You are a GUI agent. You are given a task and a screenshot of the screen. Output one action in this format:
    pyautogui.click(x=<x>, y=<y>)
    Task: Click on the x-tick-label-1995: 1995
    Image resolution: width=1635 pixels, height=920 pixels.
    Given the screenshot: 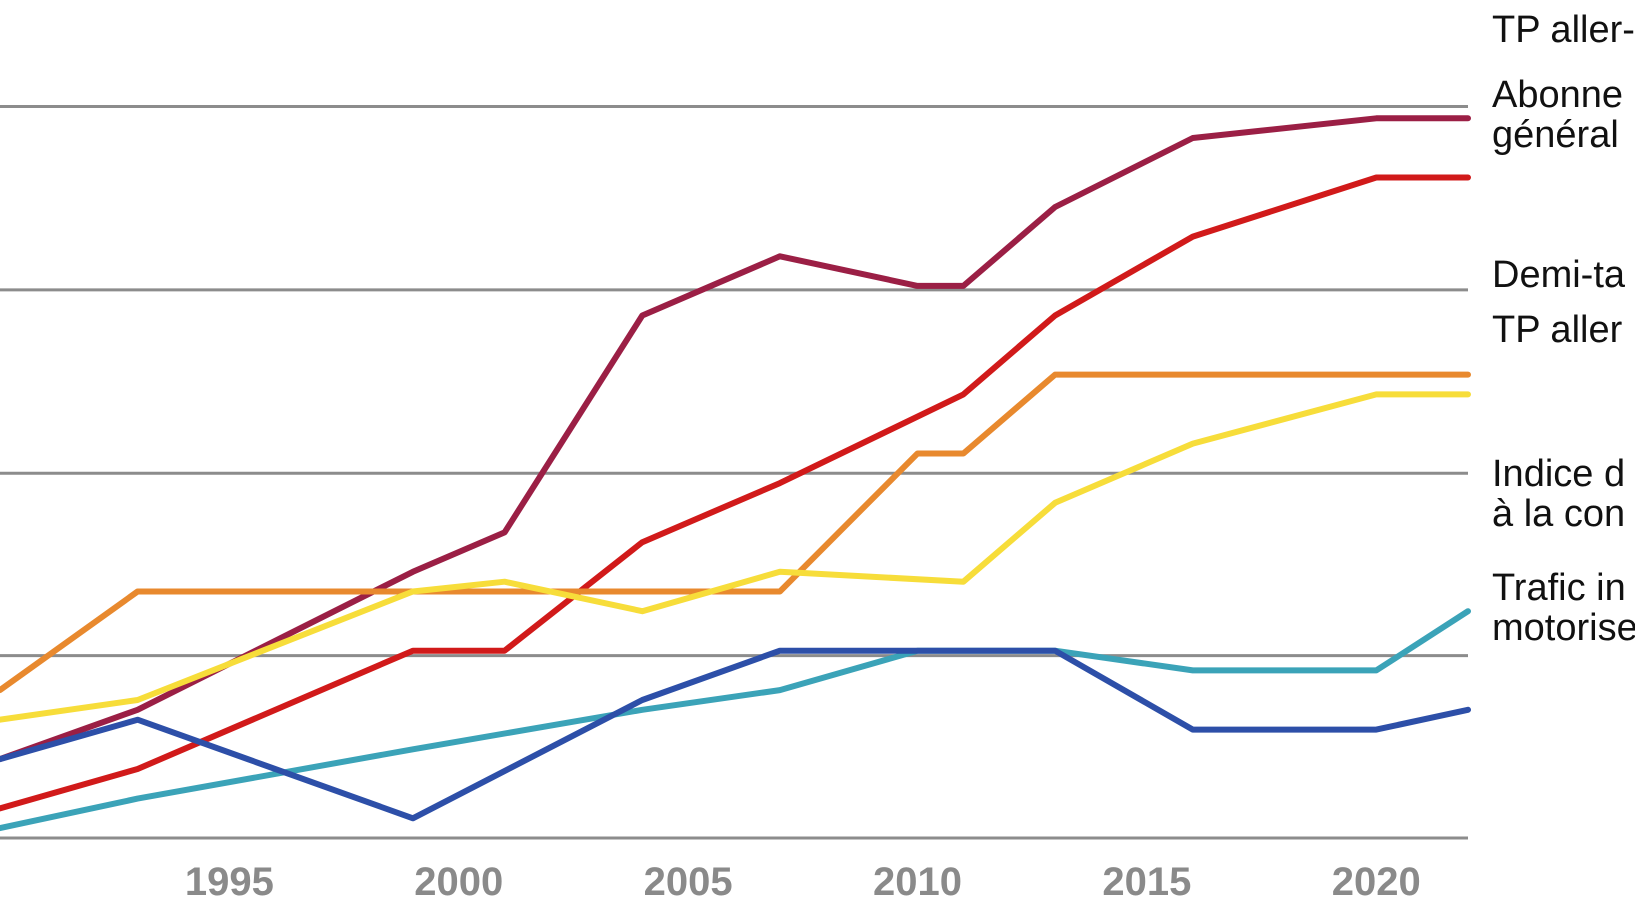 What is the action you would take?
    pyautogui.click(x=229, y=882)
    